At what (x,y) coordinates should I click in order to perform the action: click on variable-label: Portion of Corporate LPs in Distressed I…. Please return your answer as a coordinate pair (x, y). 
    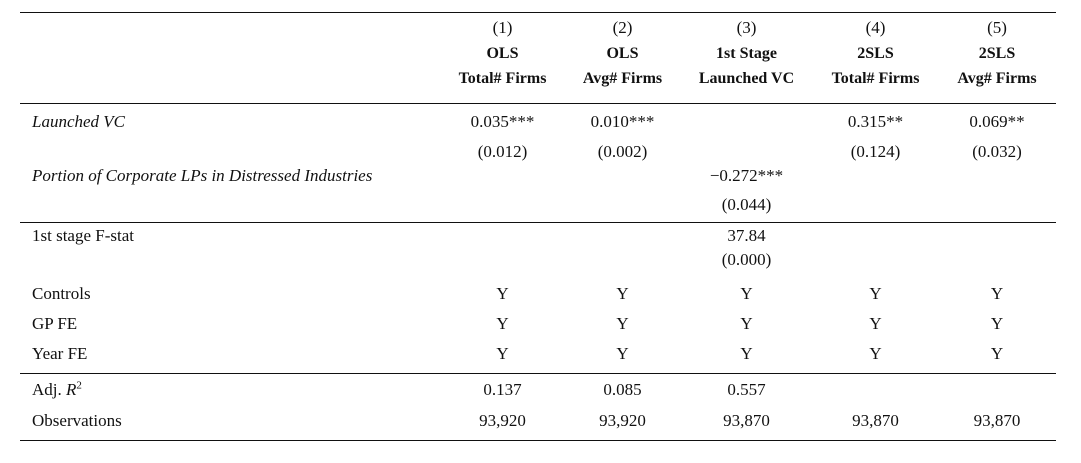
    Looking at the image, I should click on (202, 175).